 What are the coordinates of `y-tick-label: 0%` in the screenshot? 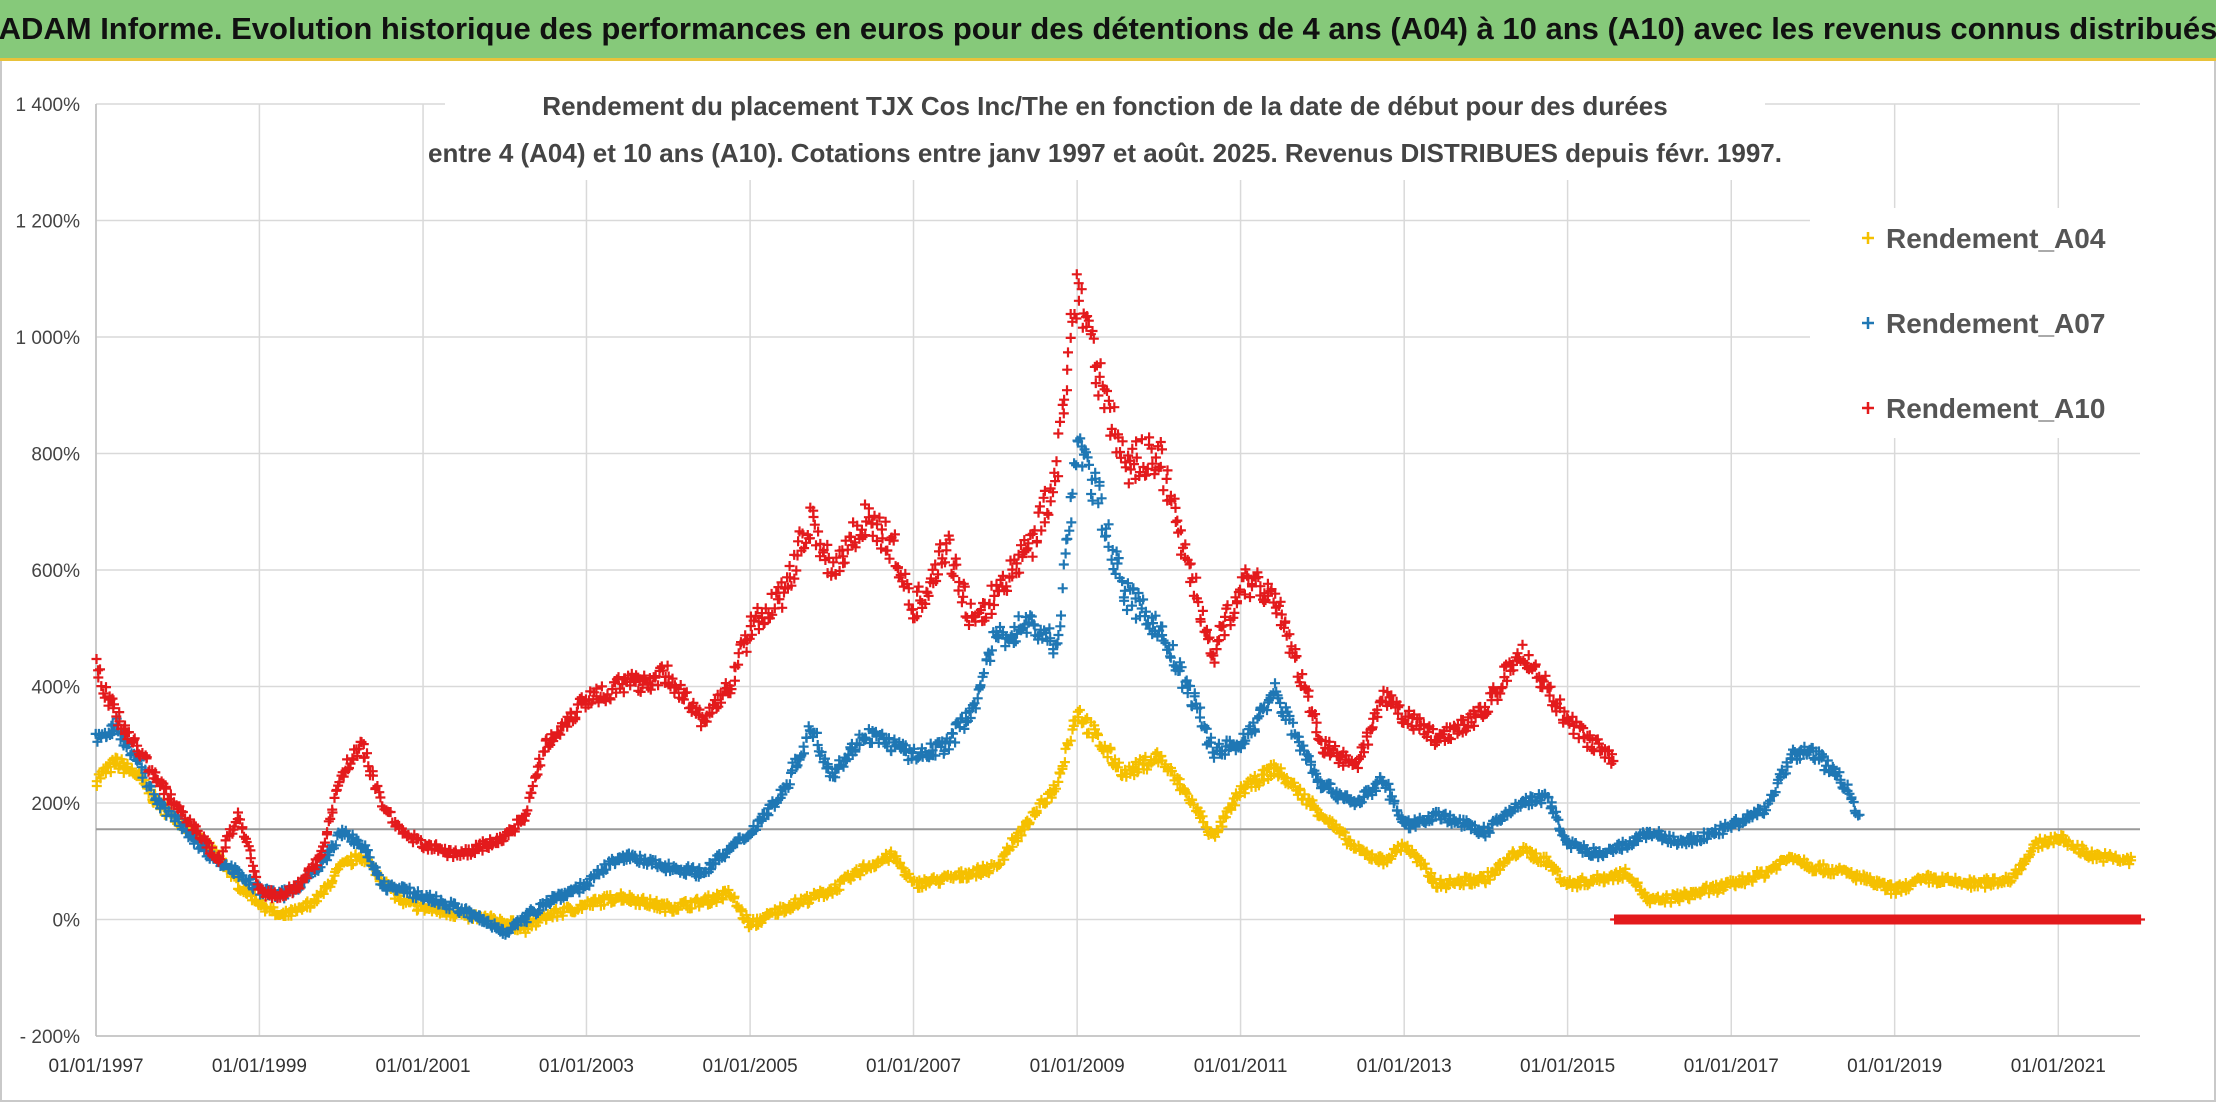 It's located at (67, 921).